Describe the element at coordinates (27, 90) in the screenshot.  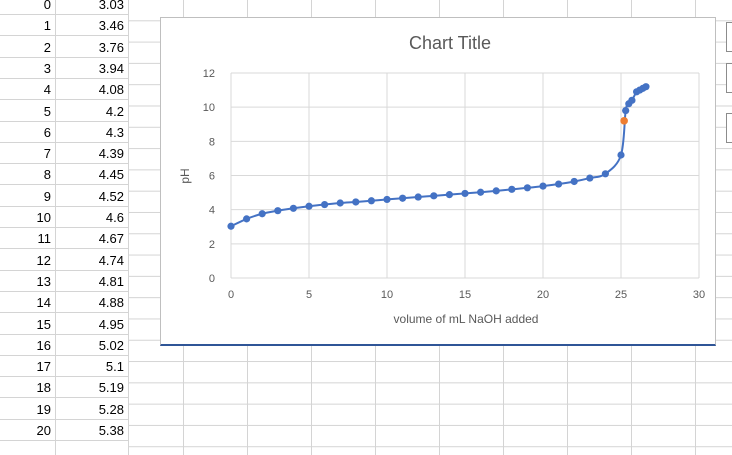
I see `cell-a: 4` at that location.